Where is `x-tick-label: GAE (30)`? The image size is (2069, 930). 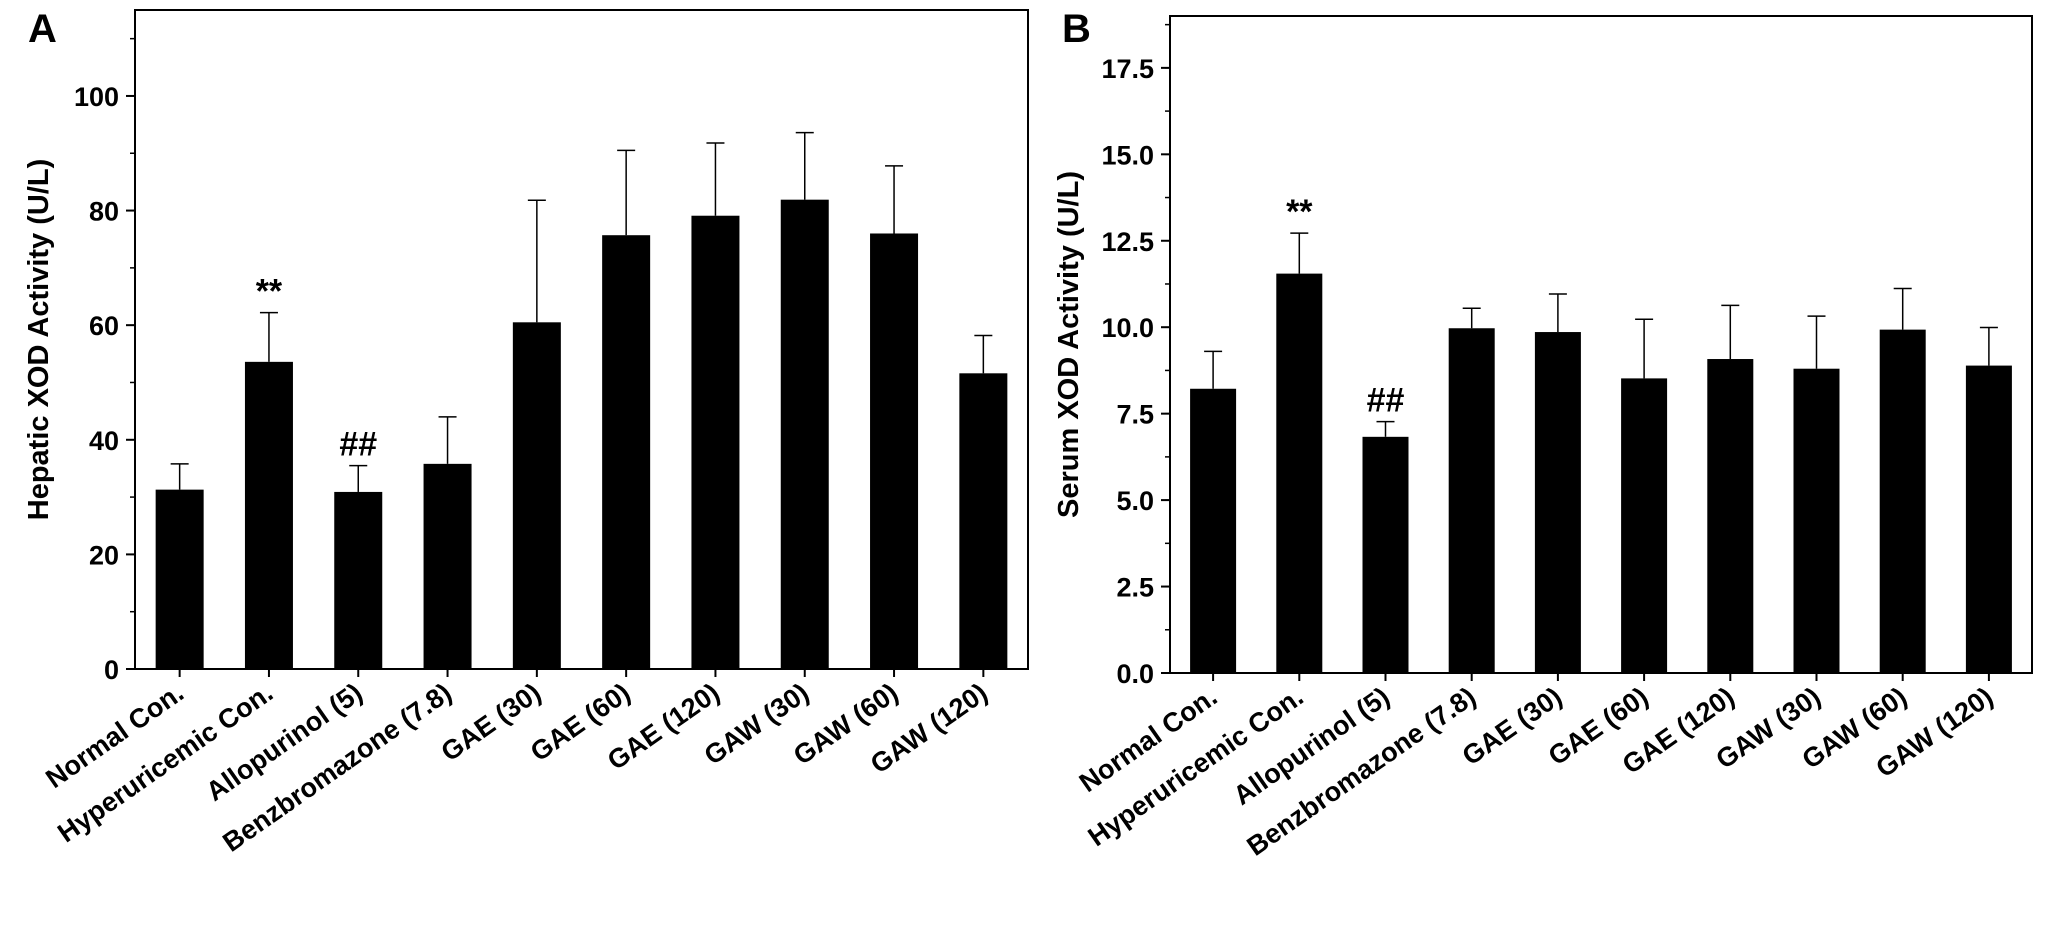
x-tick-label: GAE (30) is located at coordinates (491, 722).